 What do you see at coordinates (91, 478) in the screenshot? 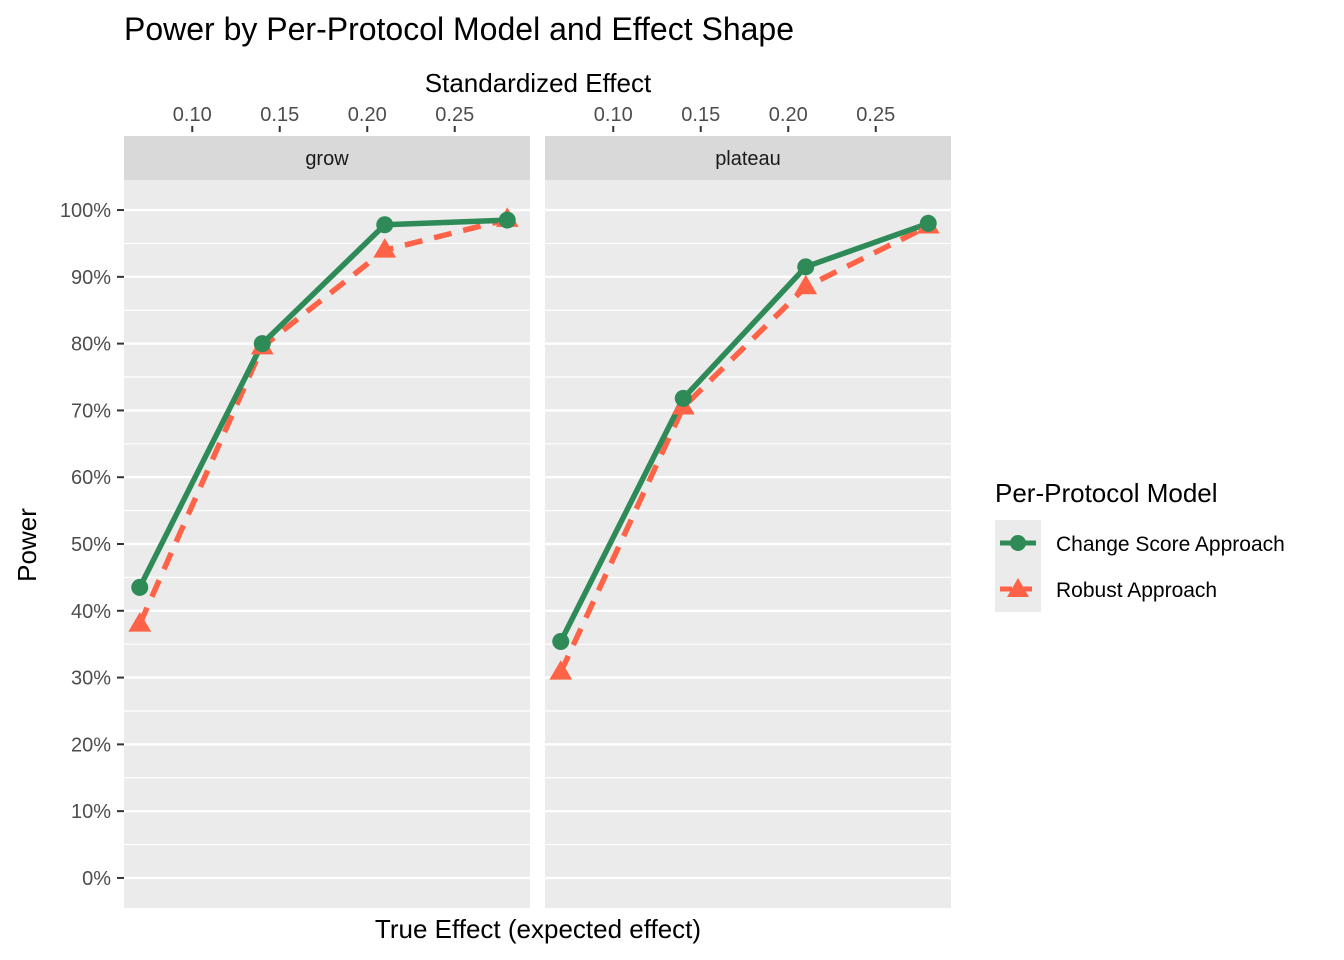
I see `y-axis-tick-label: 60%` at bounding box center [91, 478].